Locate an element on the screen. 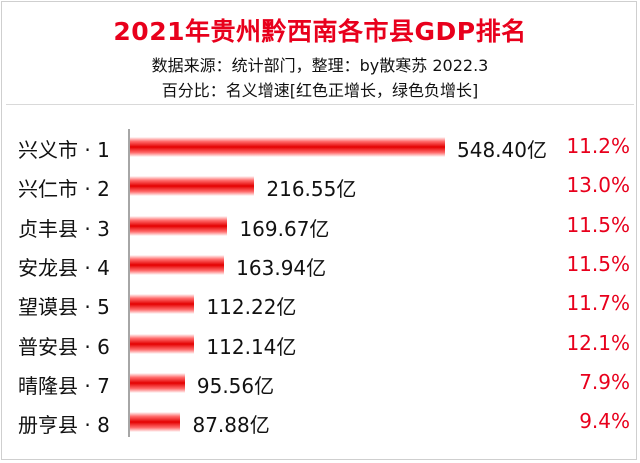 This screenshot has width=640, height=463. bar-value-label: 112.14亿 is located at coordinates (251, 346).